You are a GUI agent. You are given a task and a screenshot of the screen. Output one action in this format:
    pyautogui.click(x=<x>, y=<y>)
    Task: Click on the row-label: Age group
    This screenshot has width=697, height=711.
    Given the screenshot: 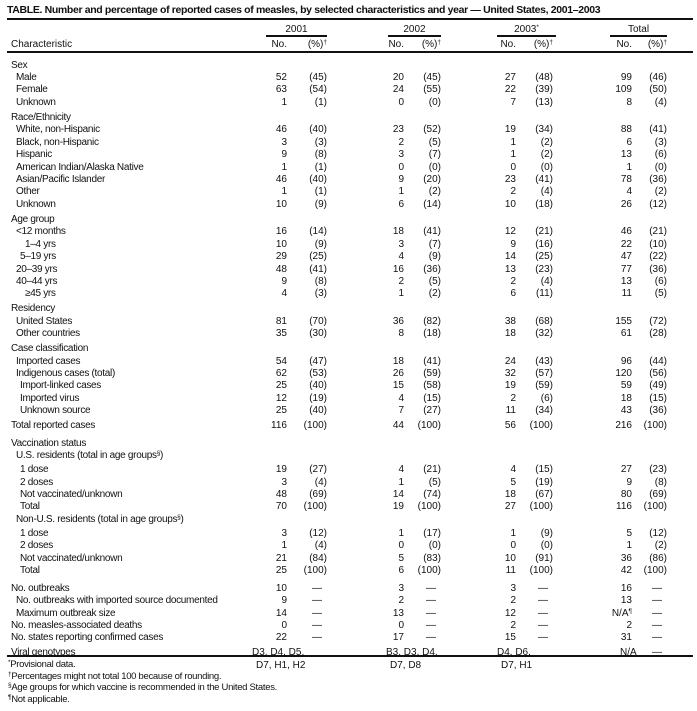 What is the action you would take?
    pyautogui.click(x=33, y=220)
    